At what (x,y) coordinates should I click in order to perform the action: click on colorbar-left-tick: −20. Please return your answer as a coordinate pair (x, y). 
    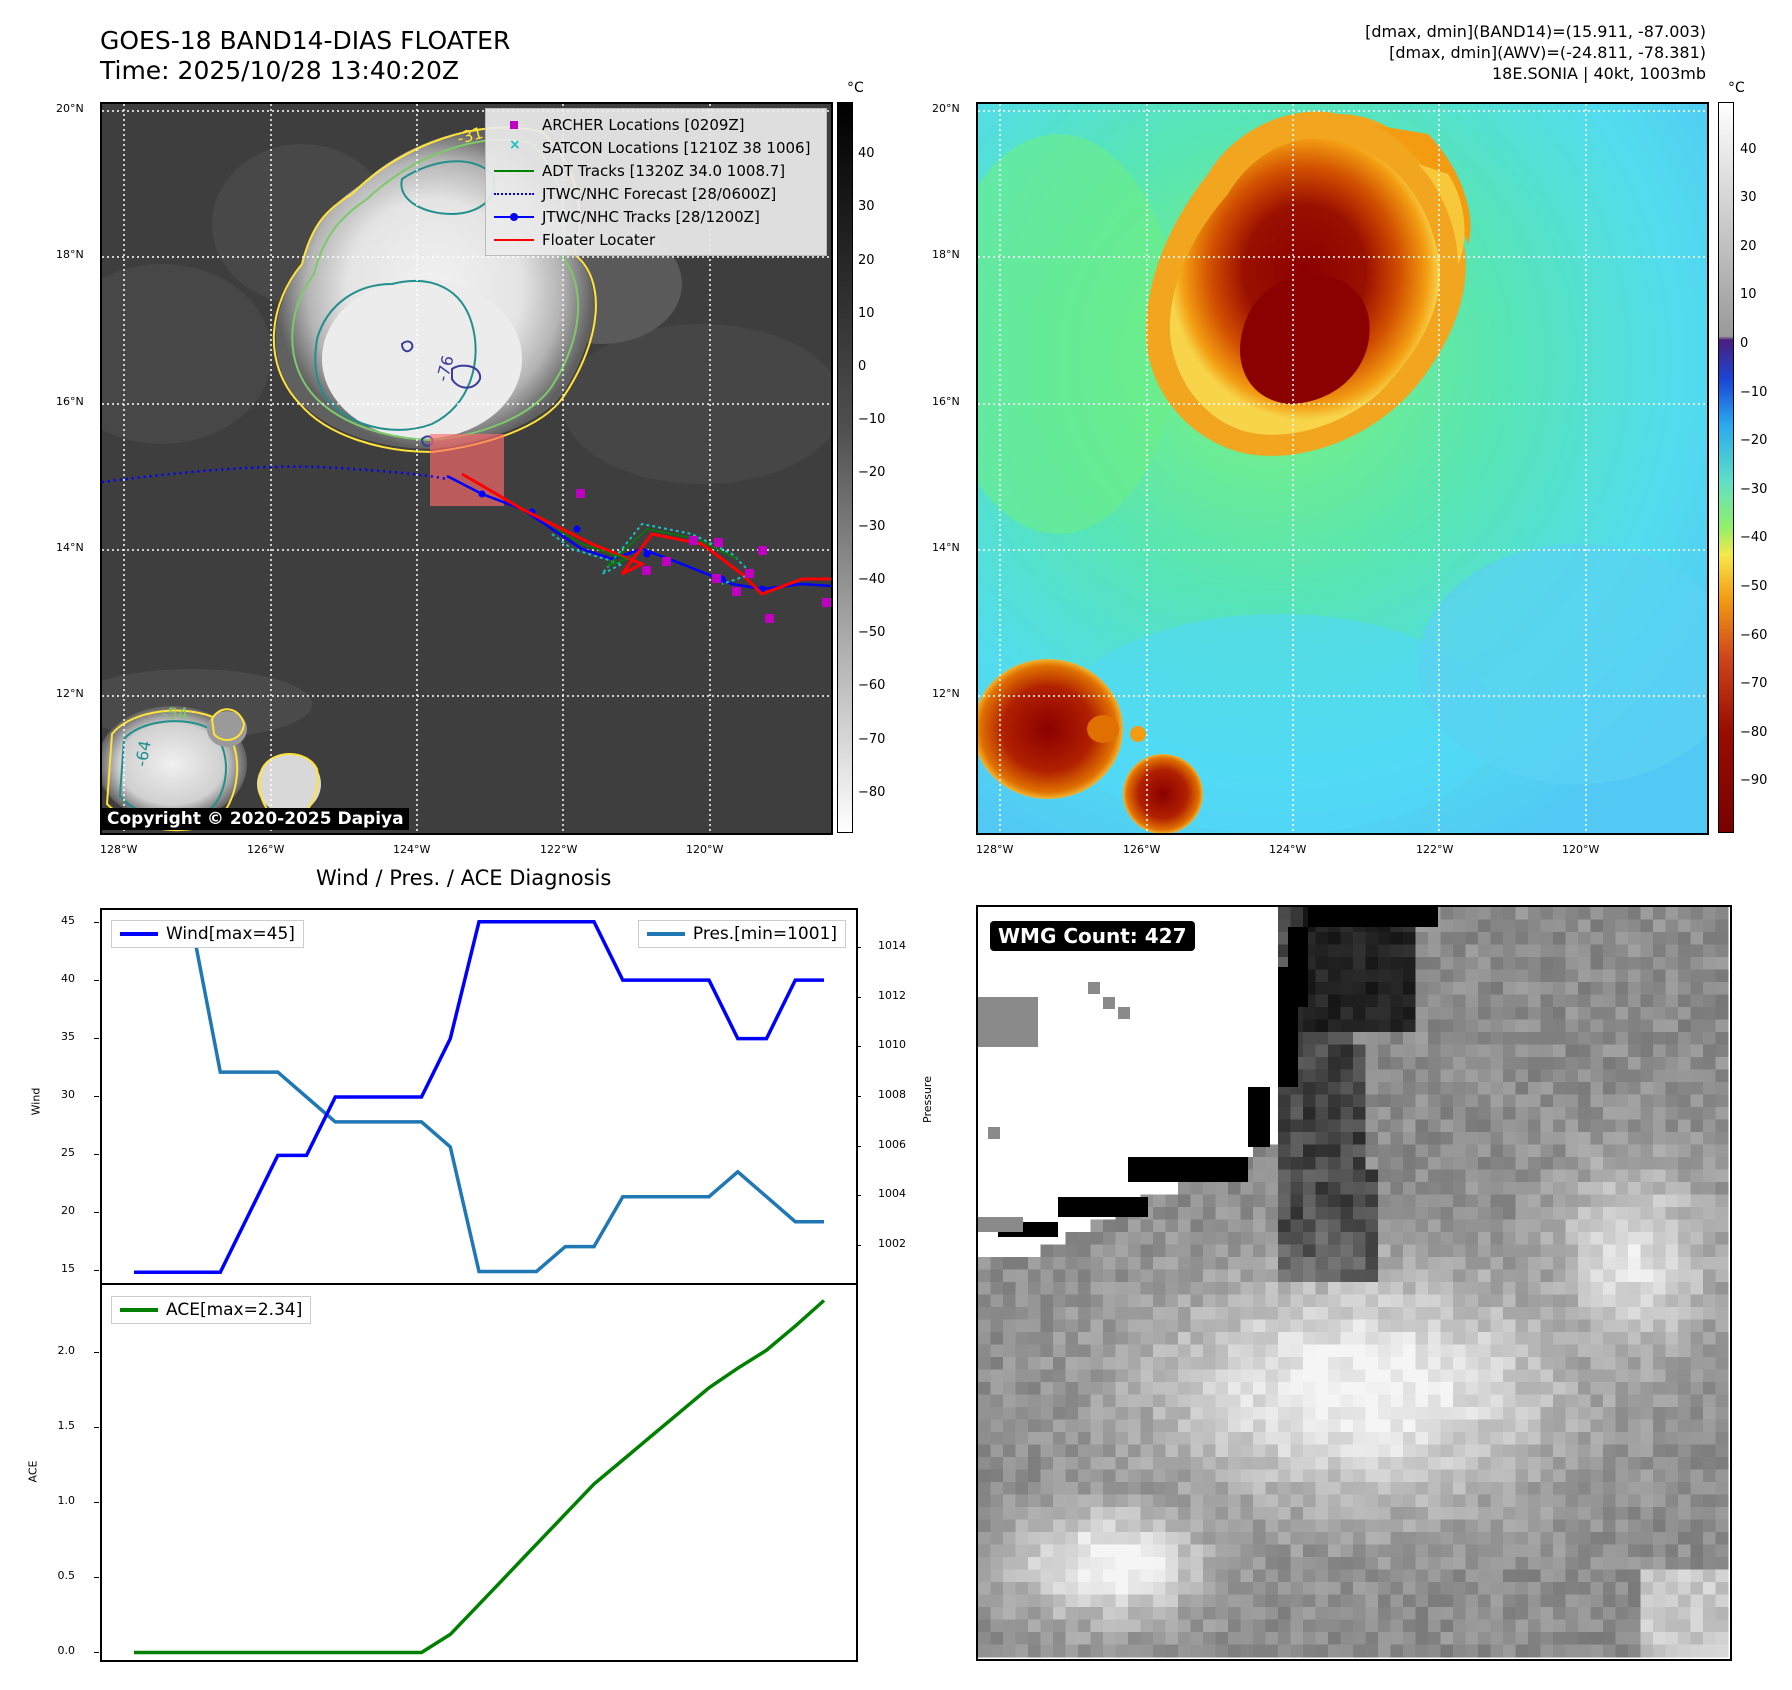
    Looking at the image, I should click on (872, 473).